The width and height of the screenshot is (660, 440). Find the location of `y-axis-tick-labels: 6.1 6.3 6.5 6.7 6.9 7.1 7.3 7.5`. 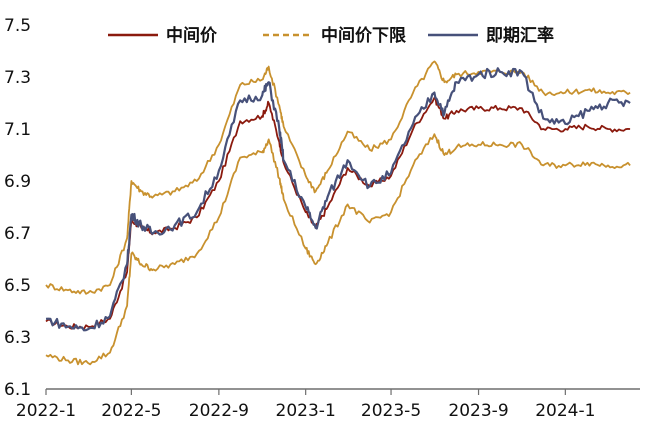

y-axis-tick-labels: 6.1 6.3 6.5 6.7 6.9 7.1 7.3 7.5 is located at coordinates (17, 208).